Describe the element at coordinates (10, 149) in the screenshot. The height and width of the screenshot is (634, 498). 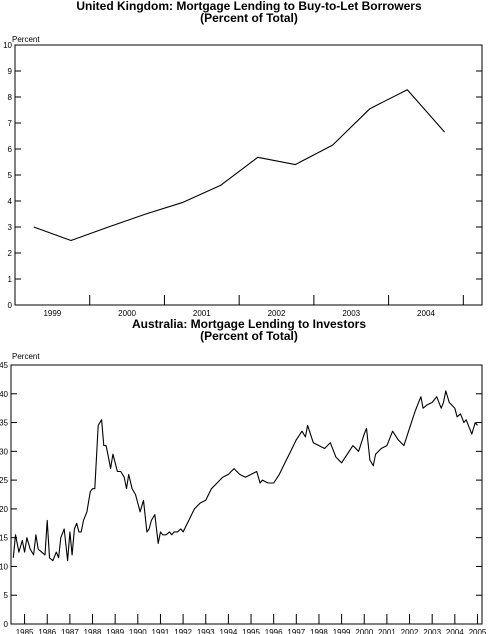
I see `uk-y-tick-label: 6` at that location.